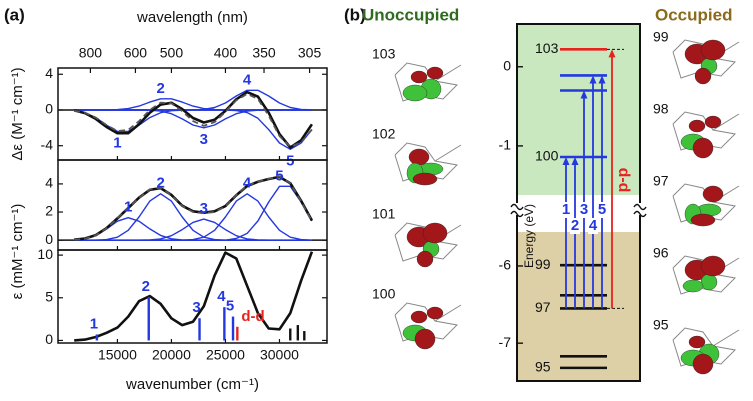 This screenshot has width=753, height=401. I want to click on y-tick-label: 10, so click(45, 254).